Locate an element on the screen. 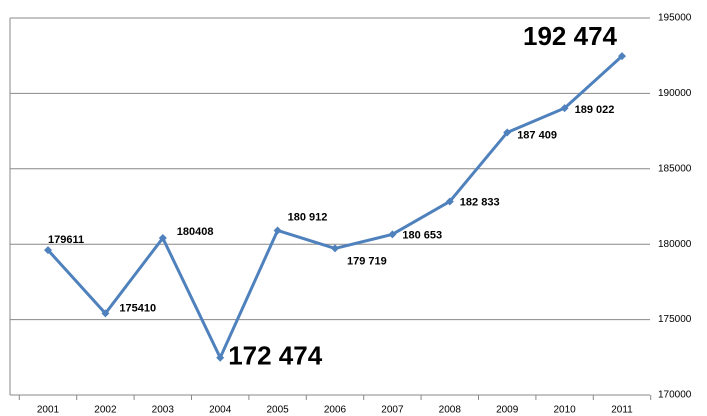 The height and width of the screenshot is (416, 707). y-tick-label: 185000 is located at coordinates (675, 168).